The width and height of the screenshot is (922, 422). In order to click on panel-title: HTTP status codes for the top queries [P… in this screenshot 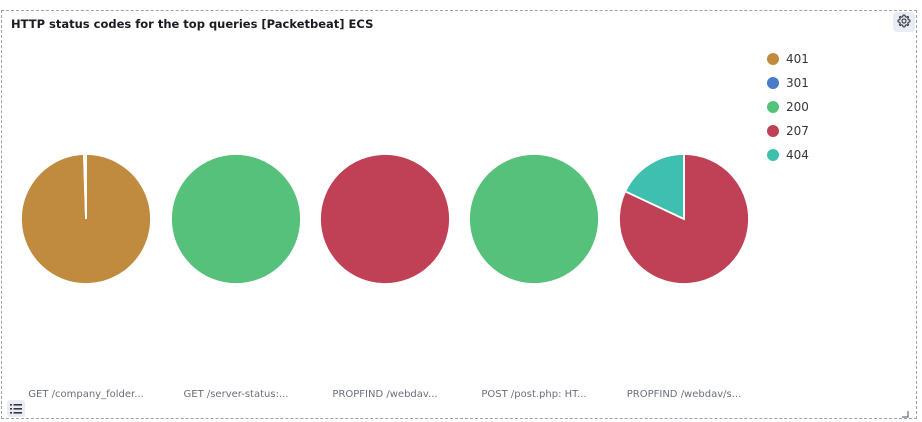, I will do `click(192, 24)`.